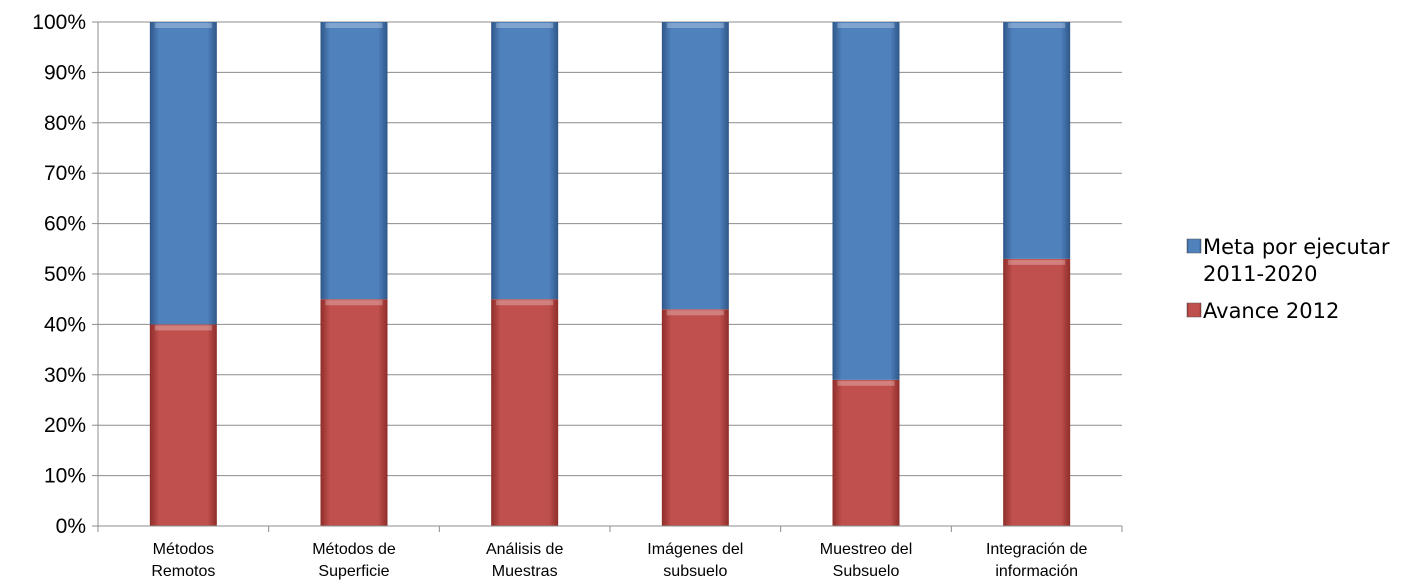  I want to click on legend-item-avance-2012: Avance 2012, so click(1262, 311).